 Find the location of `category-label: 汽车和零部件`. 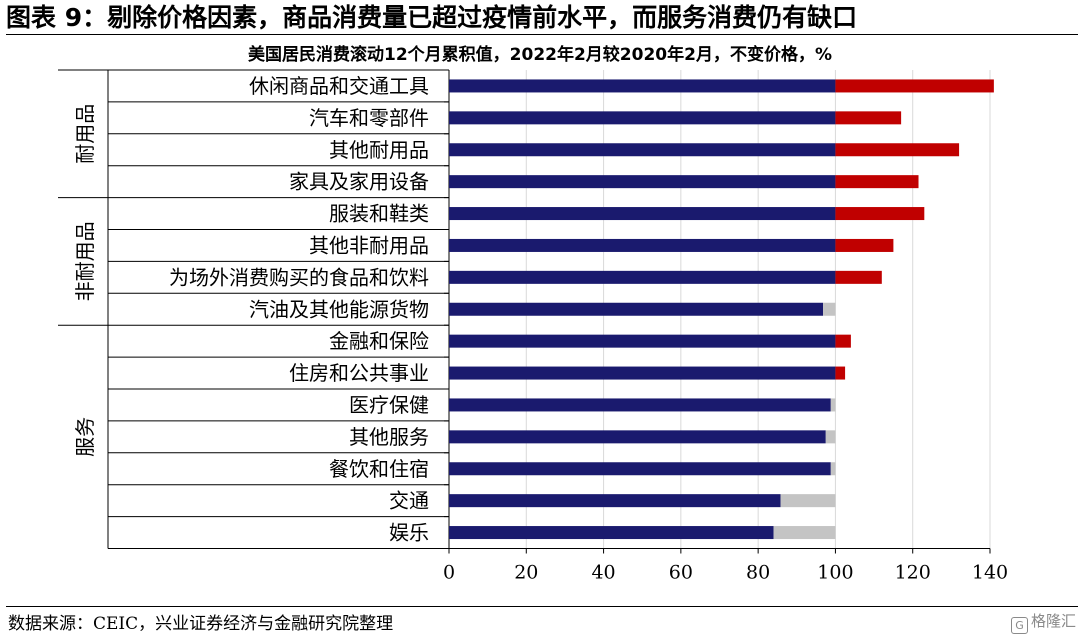

category-label: 汽车和零部件 is located at coordinates (369, 118).